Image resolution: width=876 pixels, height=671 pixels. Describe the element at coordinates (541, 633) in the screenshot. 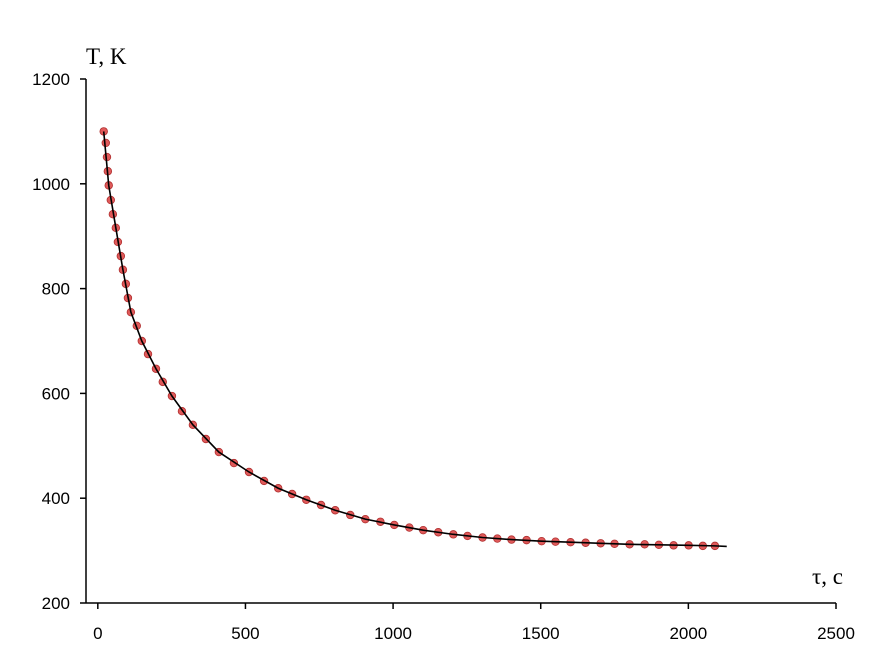

I see `x-tick-label: 1500` at that location.